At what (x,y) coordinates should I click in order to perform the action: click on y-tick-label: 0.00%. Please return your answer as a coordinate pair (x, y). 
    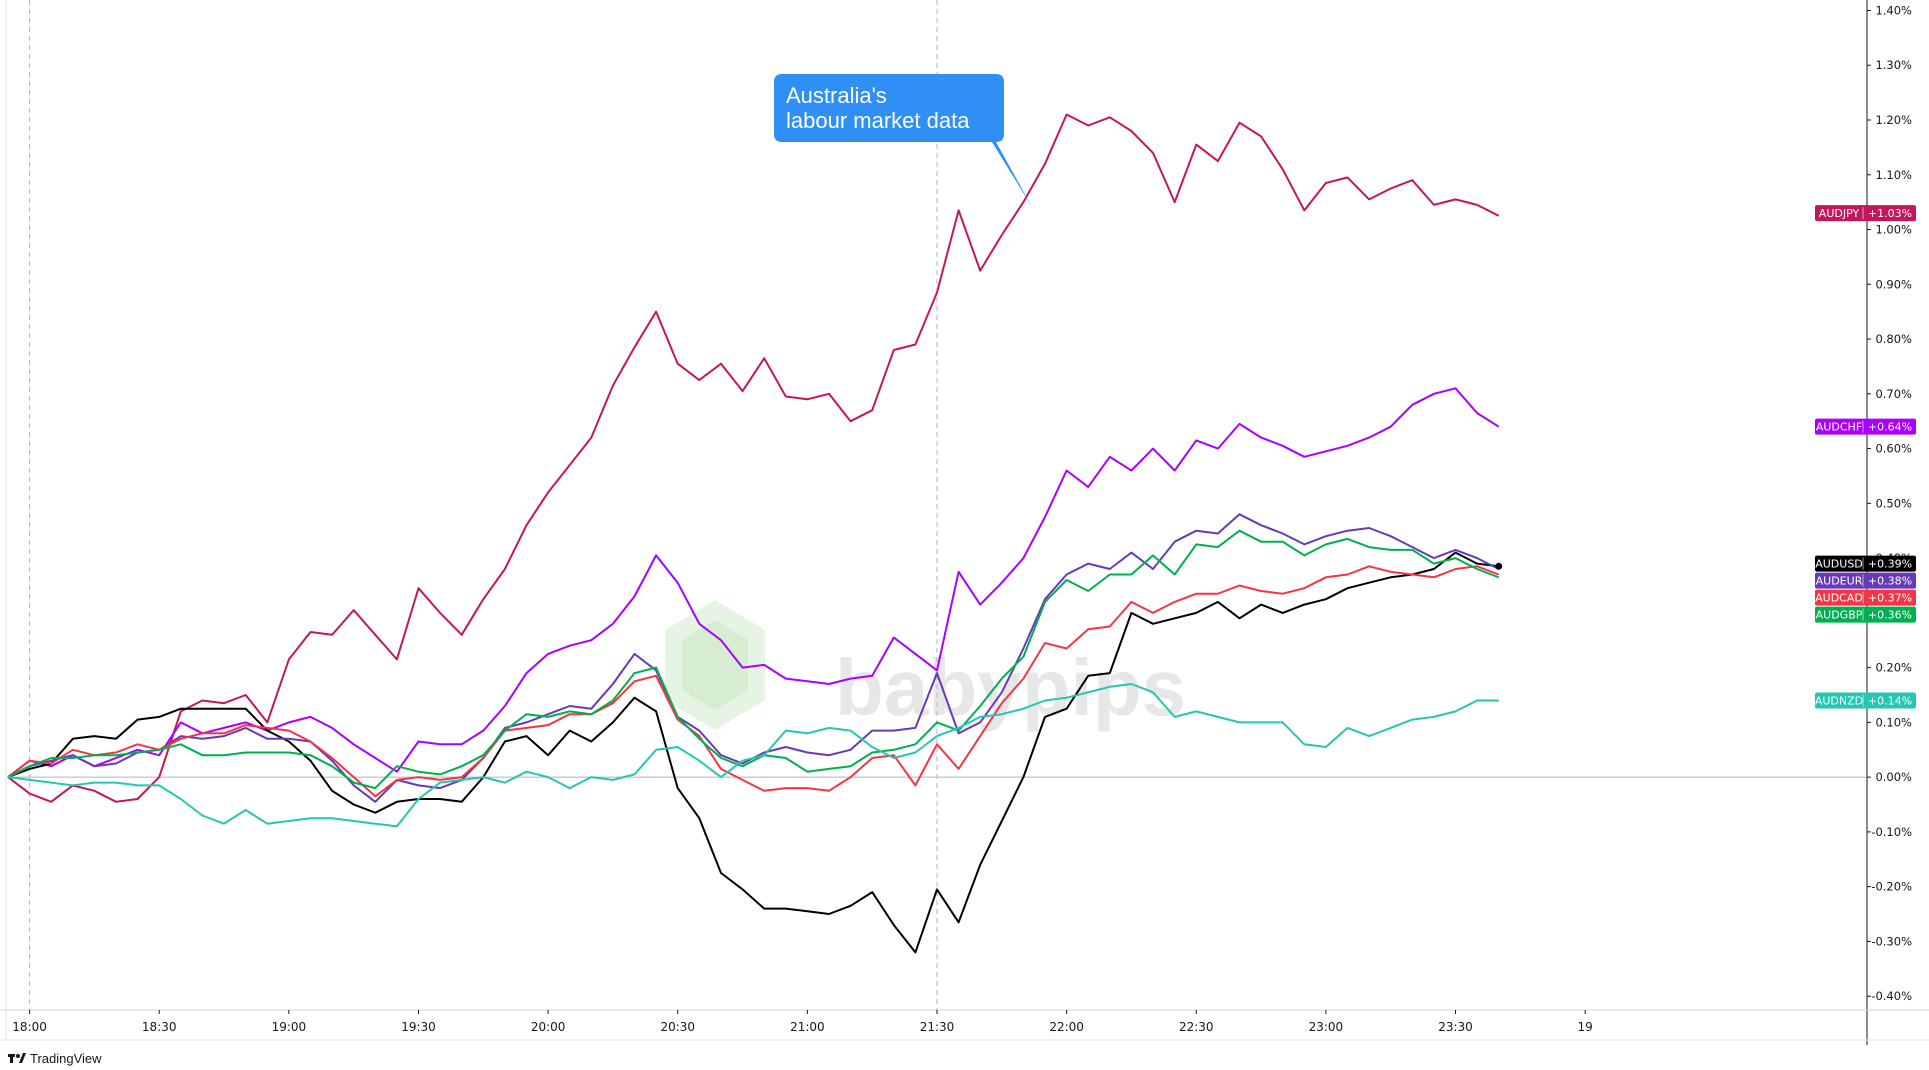
    Looking at the image, I should click on (1893, 777).